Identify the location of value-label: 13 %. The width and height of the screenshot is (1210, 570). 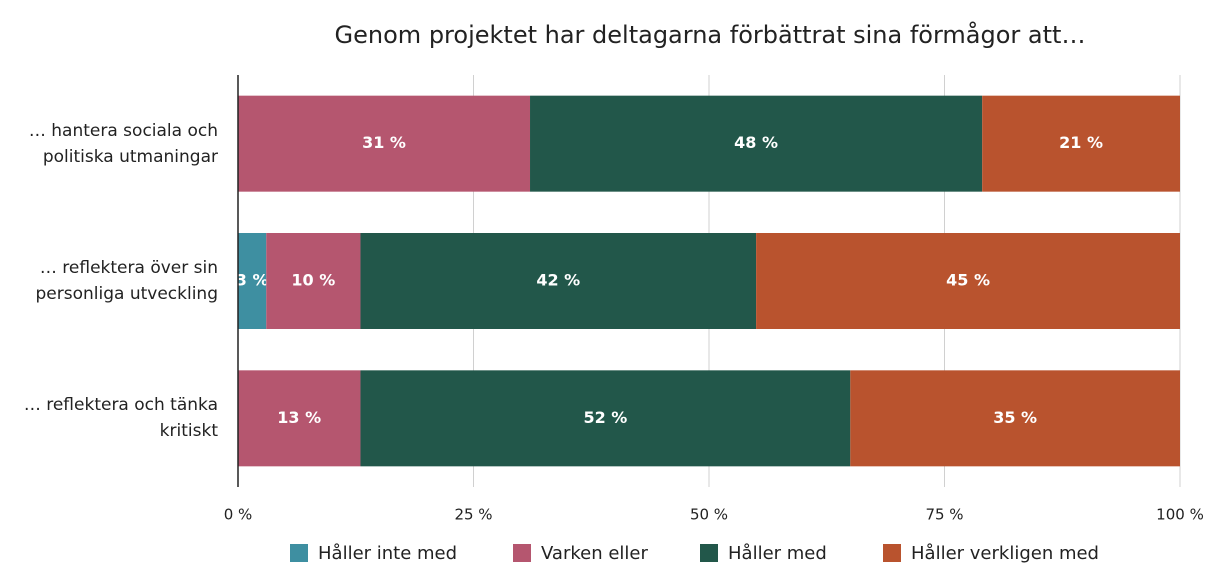
(299, 417).